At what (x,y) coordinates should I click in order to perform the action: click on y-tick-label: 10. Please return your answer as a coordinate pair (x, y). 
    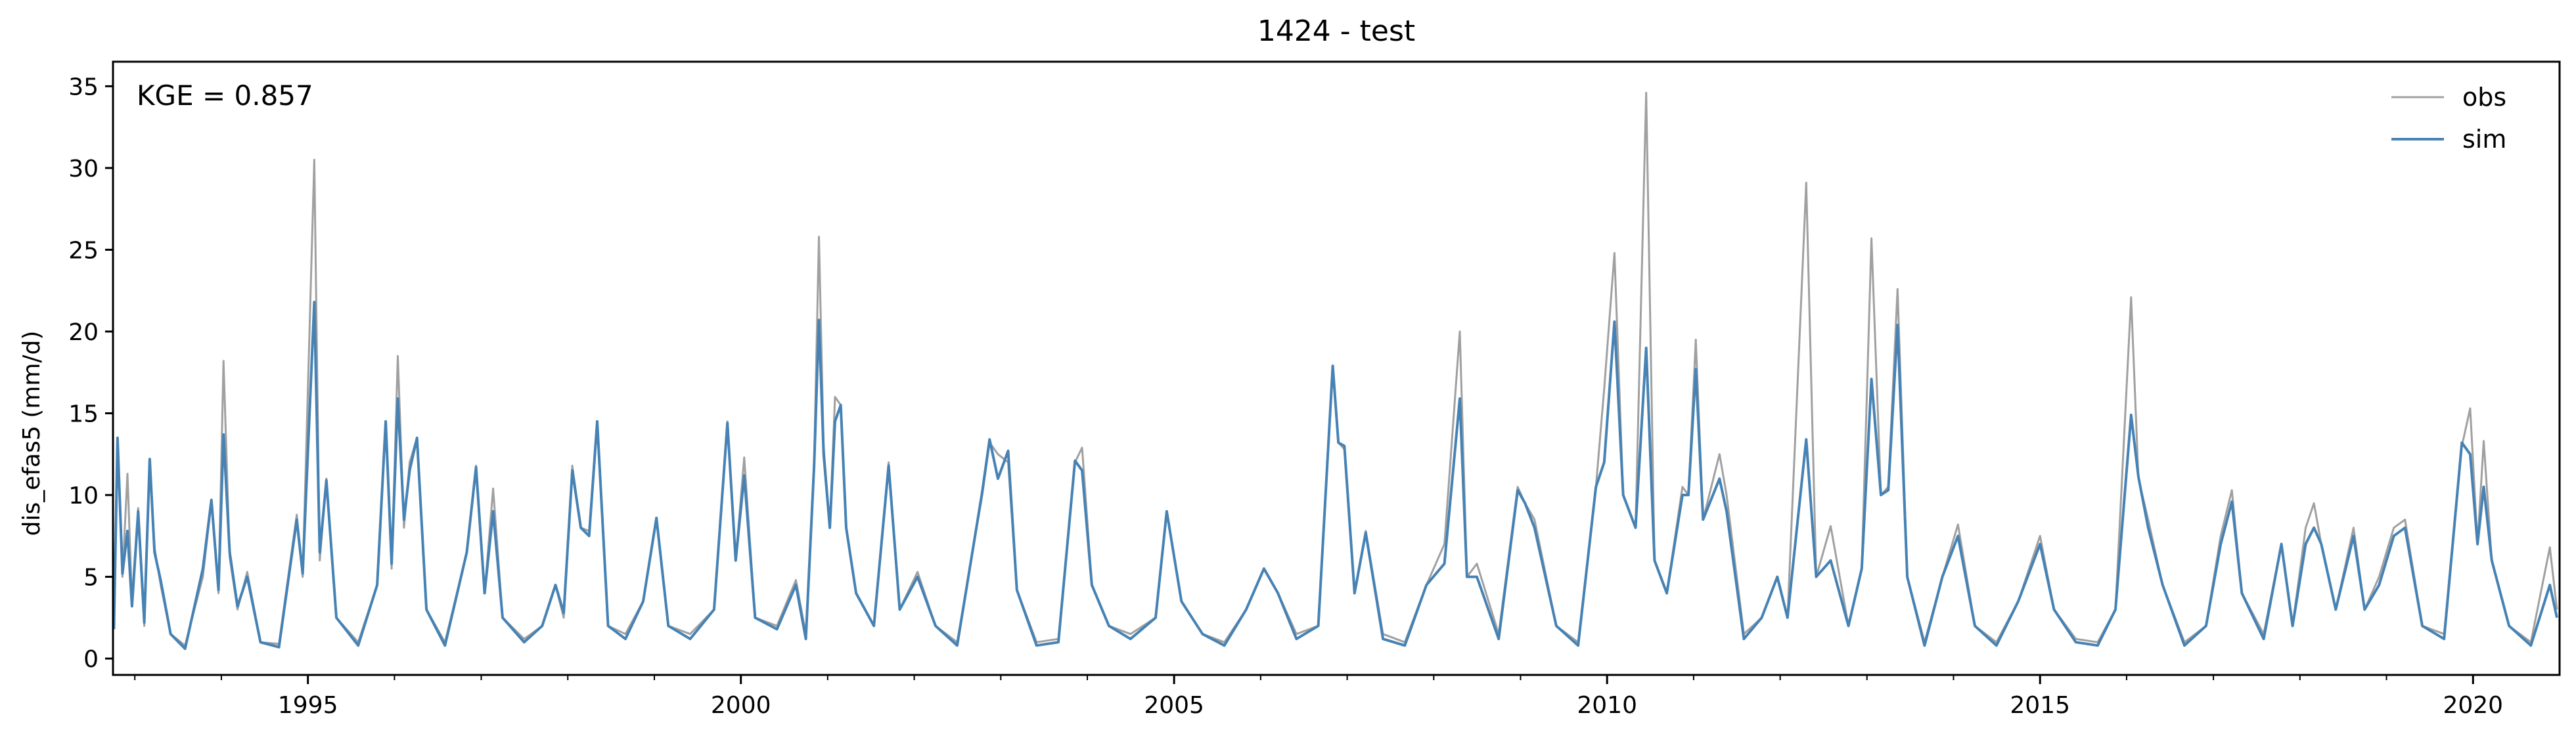
    Looking at the image, I should click on (83, 496).